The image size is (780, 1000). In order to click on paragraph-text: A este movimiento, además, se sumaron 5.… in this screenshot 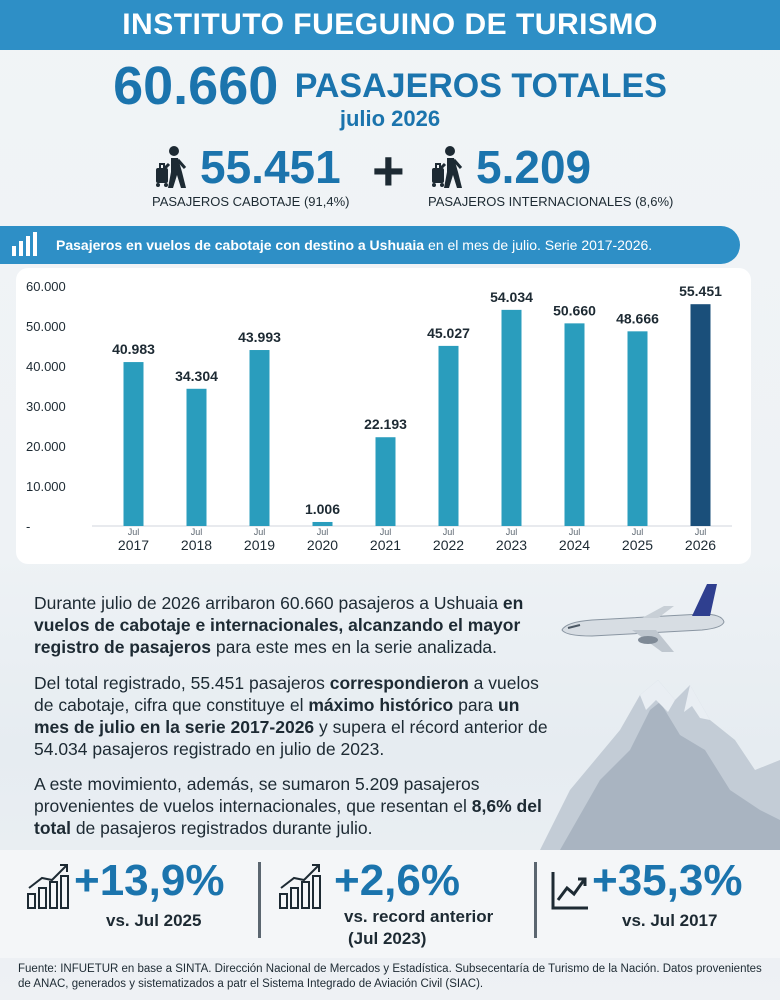, I will do `click(257, 795)`.